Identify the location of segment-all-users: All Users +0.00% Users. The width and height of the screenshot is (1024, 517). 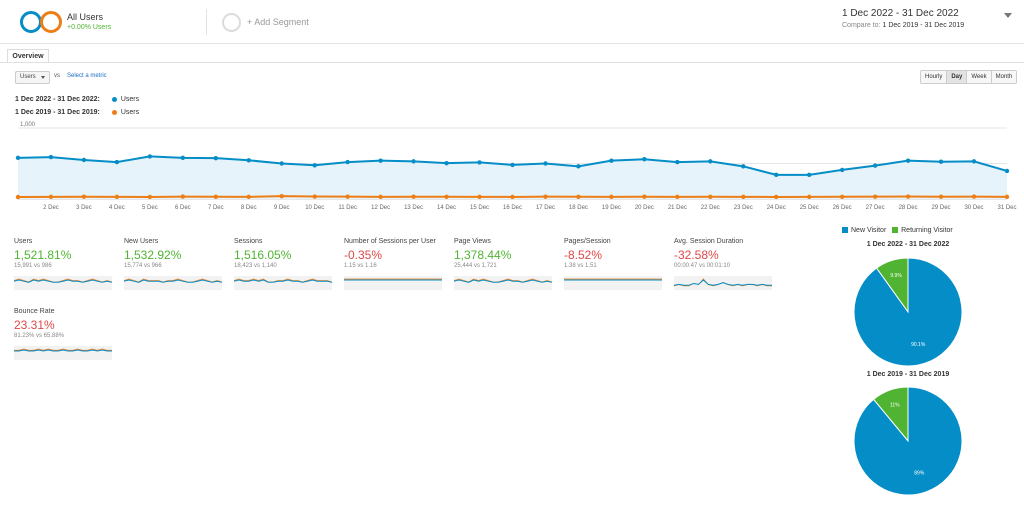
(113, 24).